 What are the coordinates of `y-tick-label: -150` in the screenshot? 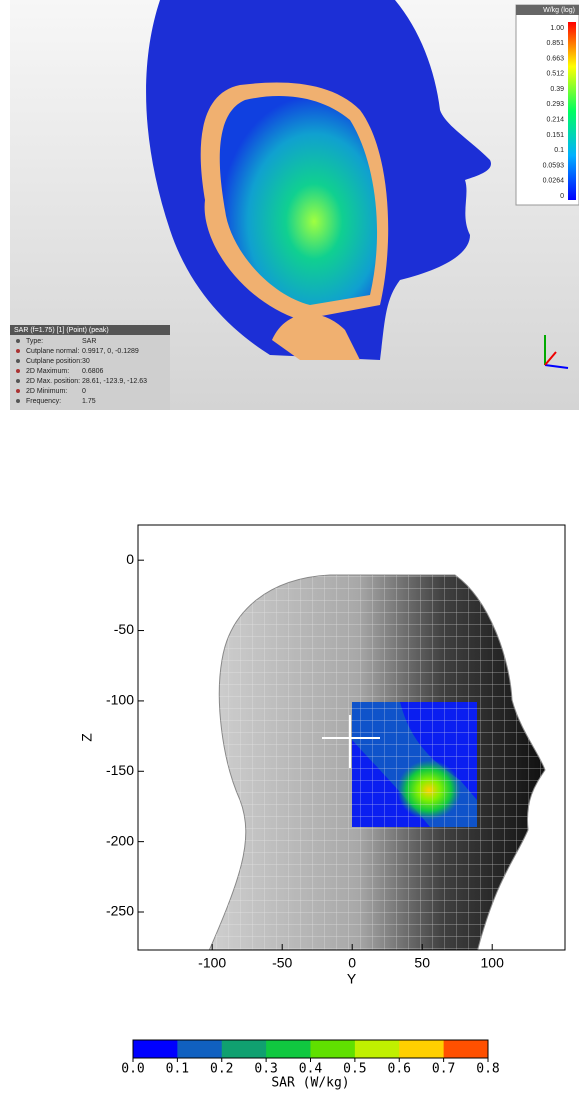 It's located at (120, 770).